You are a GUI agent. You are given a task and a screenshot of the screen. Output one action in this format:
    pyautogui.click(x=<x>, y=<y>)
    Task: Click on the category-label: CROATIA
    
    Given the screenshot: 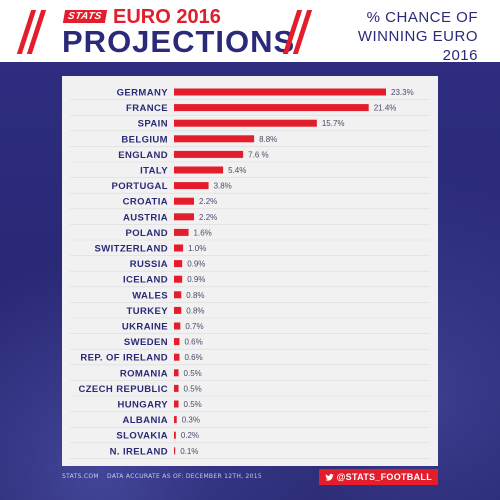 What is the action you would take?
    pyautogui.click(x=145, y=202)
    